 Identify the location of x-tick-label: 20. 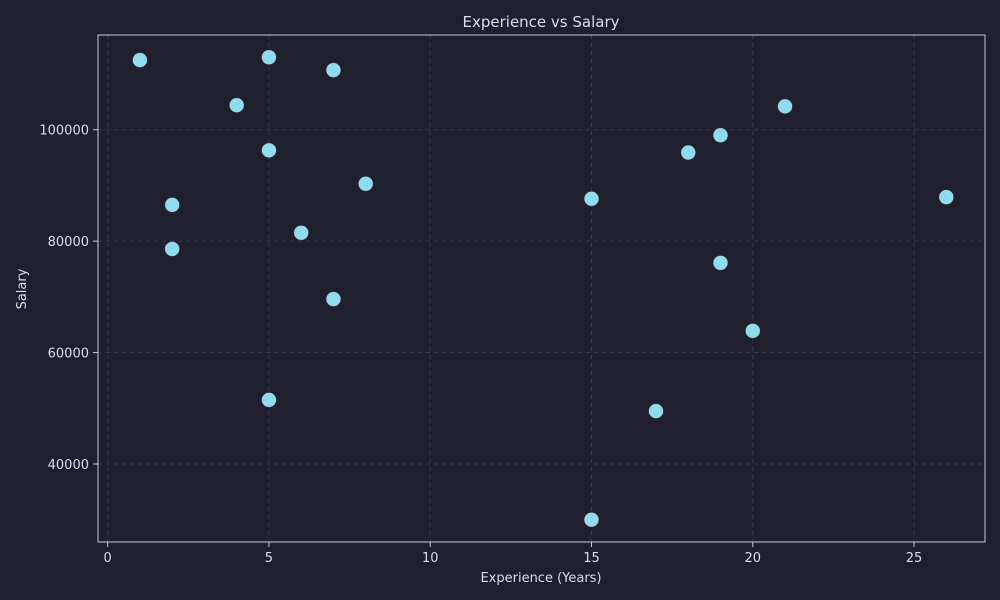
(752, 558).